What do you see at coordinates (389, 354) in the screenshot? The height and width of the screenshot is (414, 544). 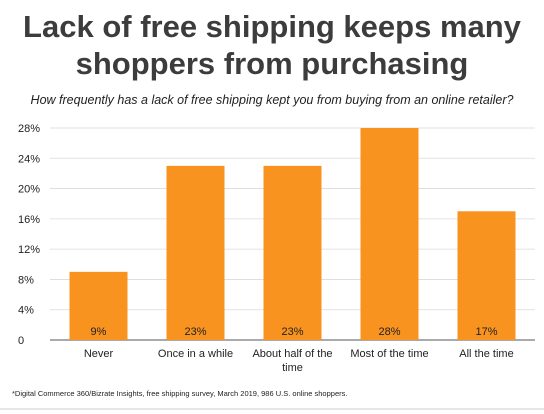 I see `x-category-label: Most of the time` at bounding box center [389, 354].